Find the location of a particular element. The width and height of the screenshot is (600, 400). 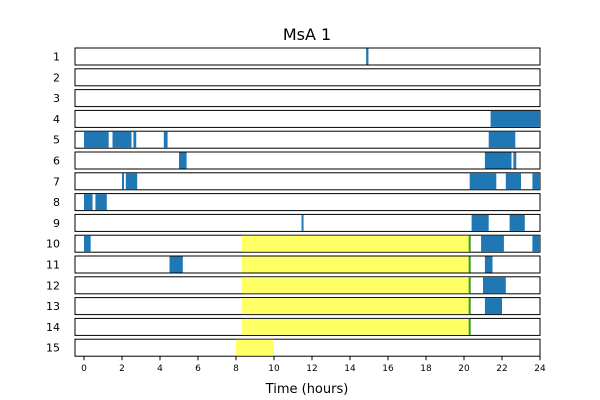

row-label: 5 is located at coordinates (56, 140).